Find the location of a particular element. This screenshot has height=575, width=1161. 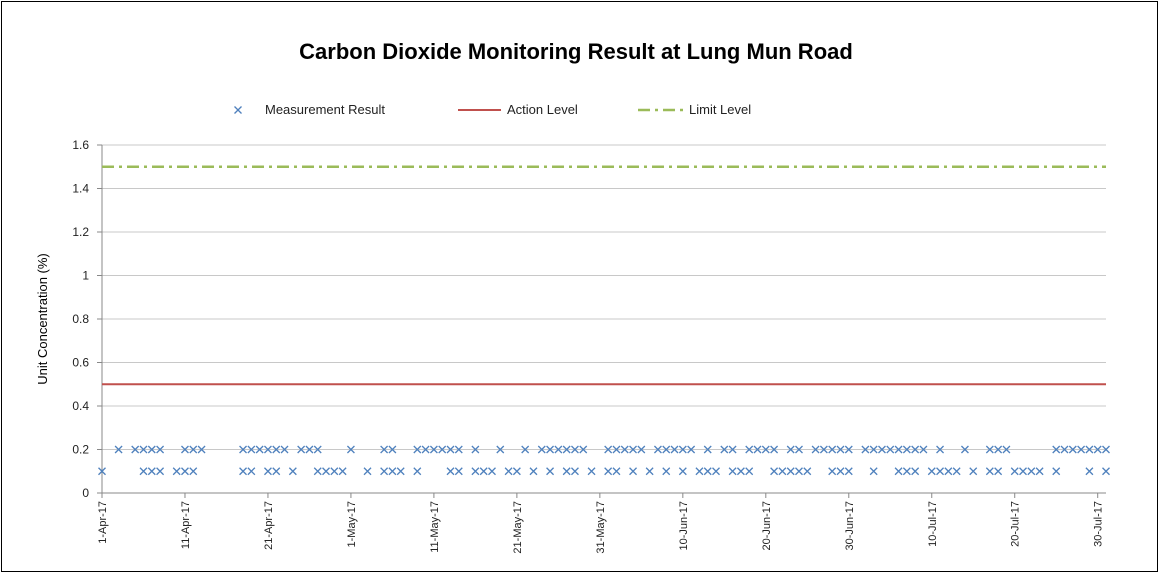

legend-item: Action Level is located at coordinates (518, 109).